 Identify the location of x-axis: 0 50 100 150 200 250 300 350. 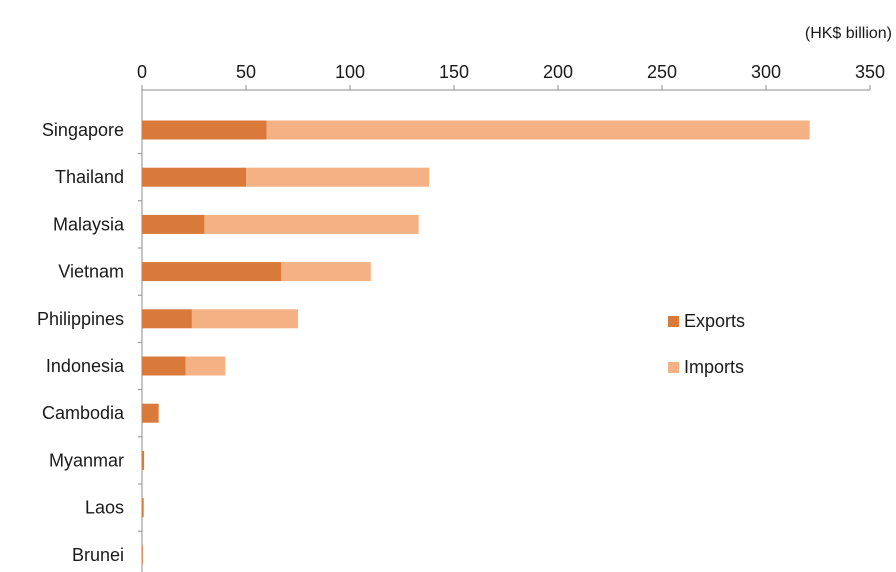
(511, 76).